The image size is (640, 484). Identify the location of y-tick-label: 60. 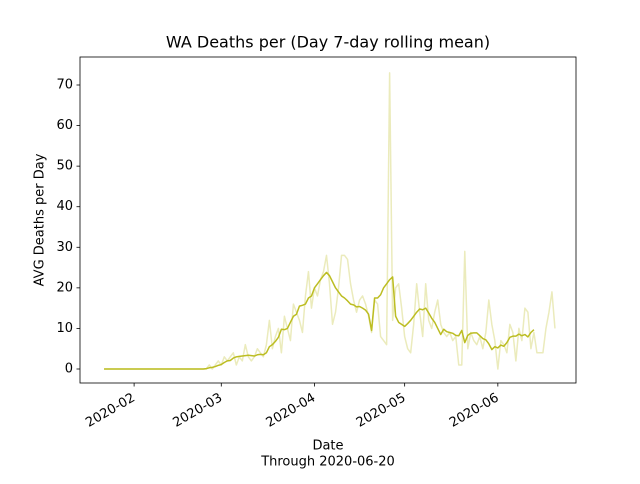
(64, 125).